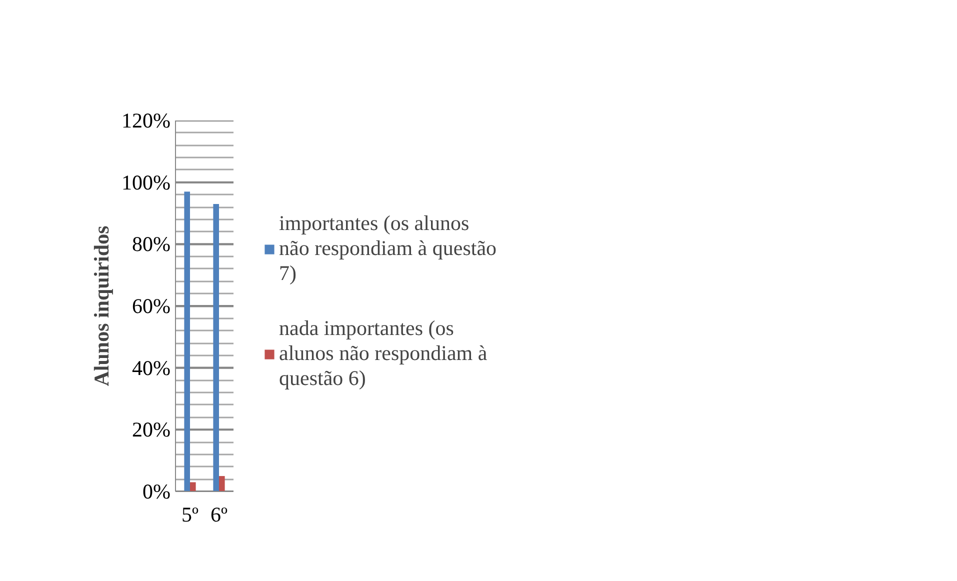 The width and height of the screenshot is (957, 581). What do you see at coordinates (102, 306) in the screenshot?
I see `y-axis-title: Alunos inquiridos` at bounding box center [102, 306].